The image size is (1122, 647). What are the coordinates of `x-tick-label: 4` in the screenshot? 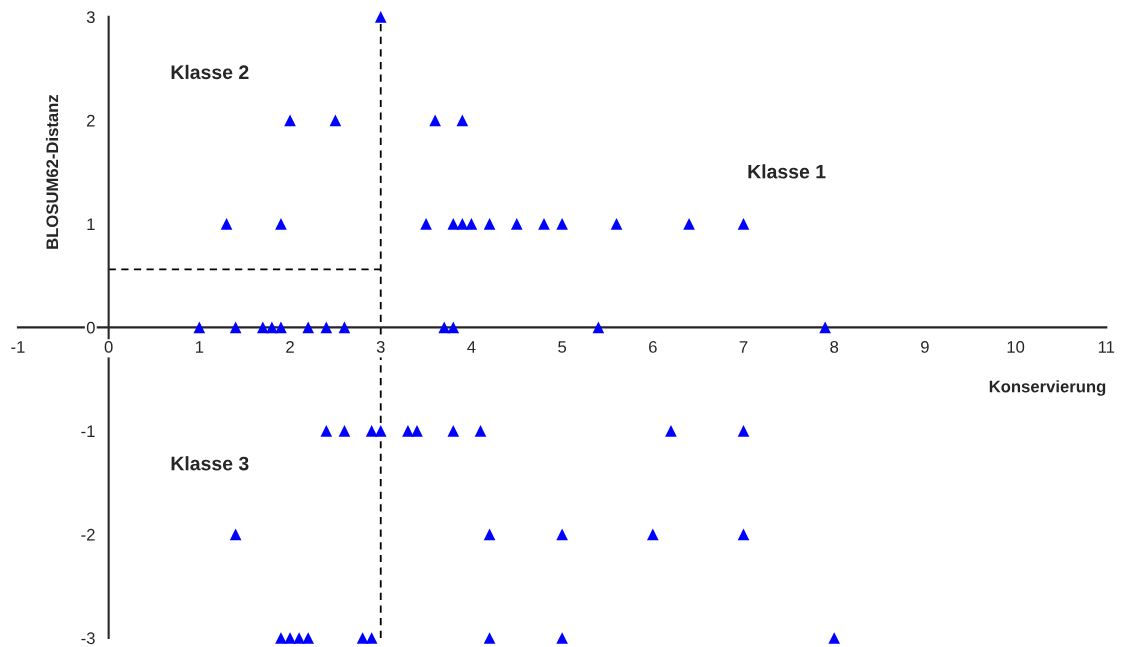 It's located at (471, 347).